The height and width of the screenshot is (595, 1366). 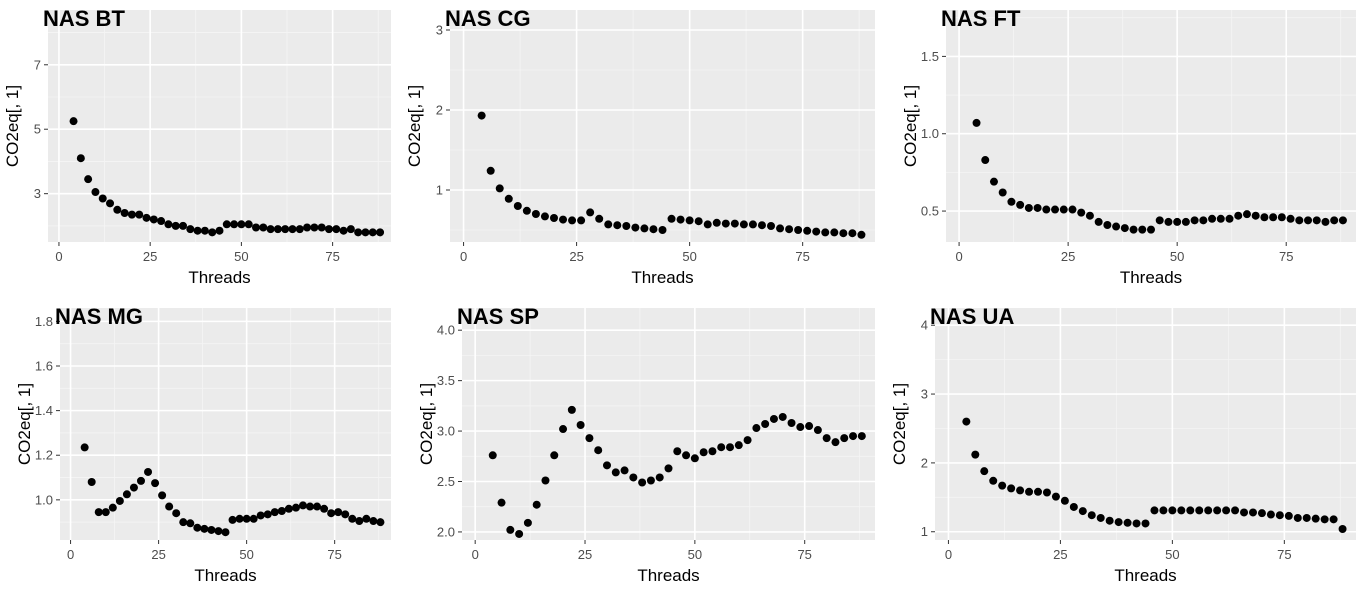 I want to click on x-axis-title: Threads, so click(x=662, y=277).